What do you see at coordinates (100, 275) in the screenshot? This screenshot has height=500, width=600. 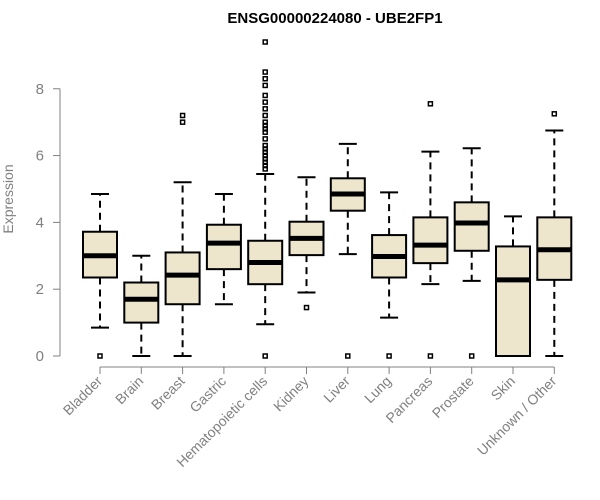 I see `box-bladder` at bounding box center [100, 275].